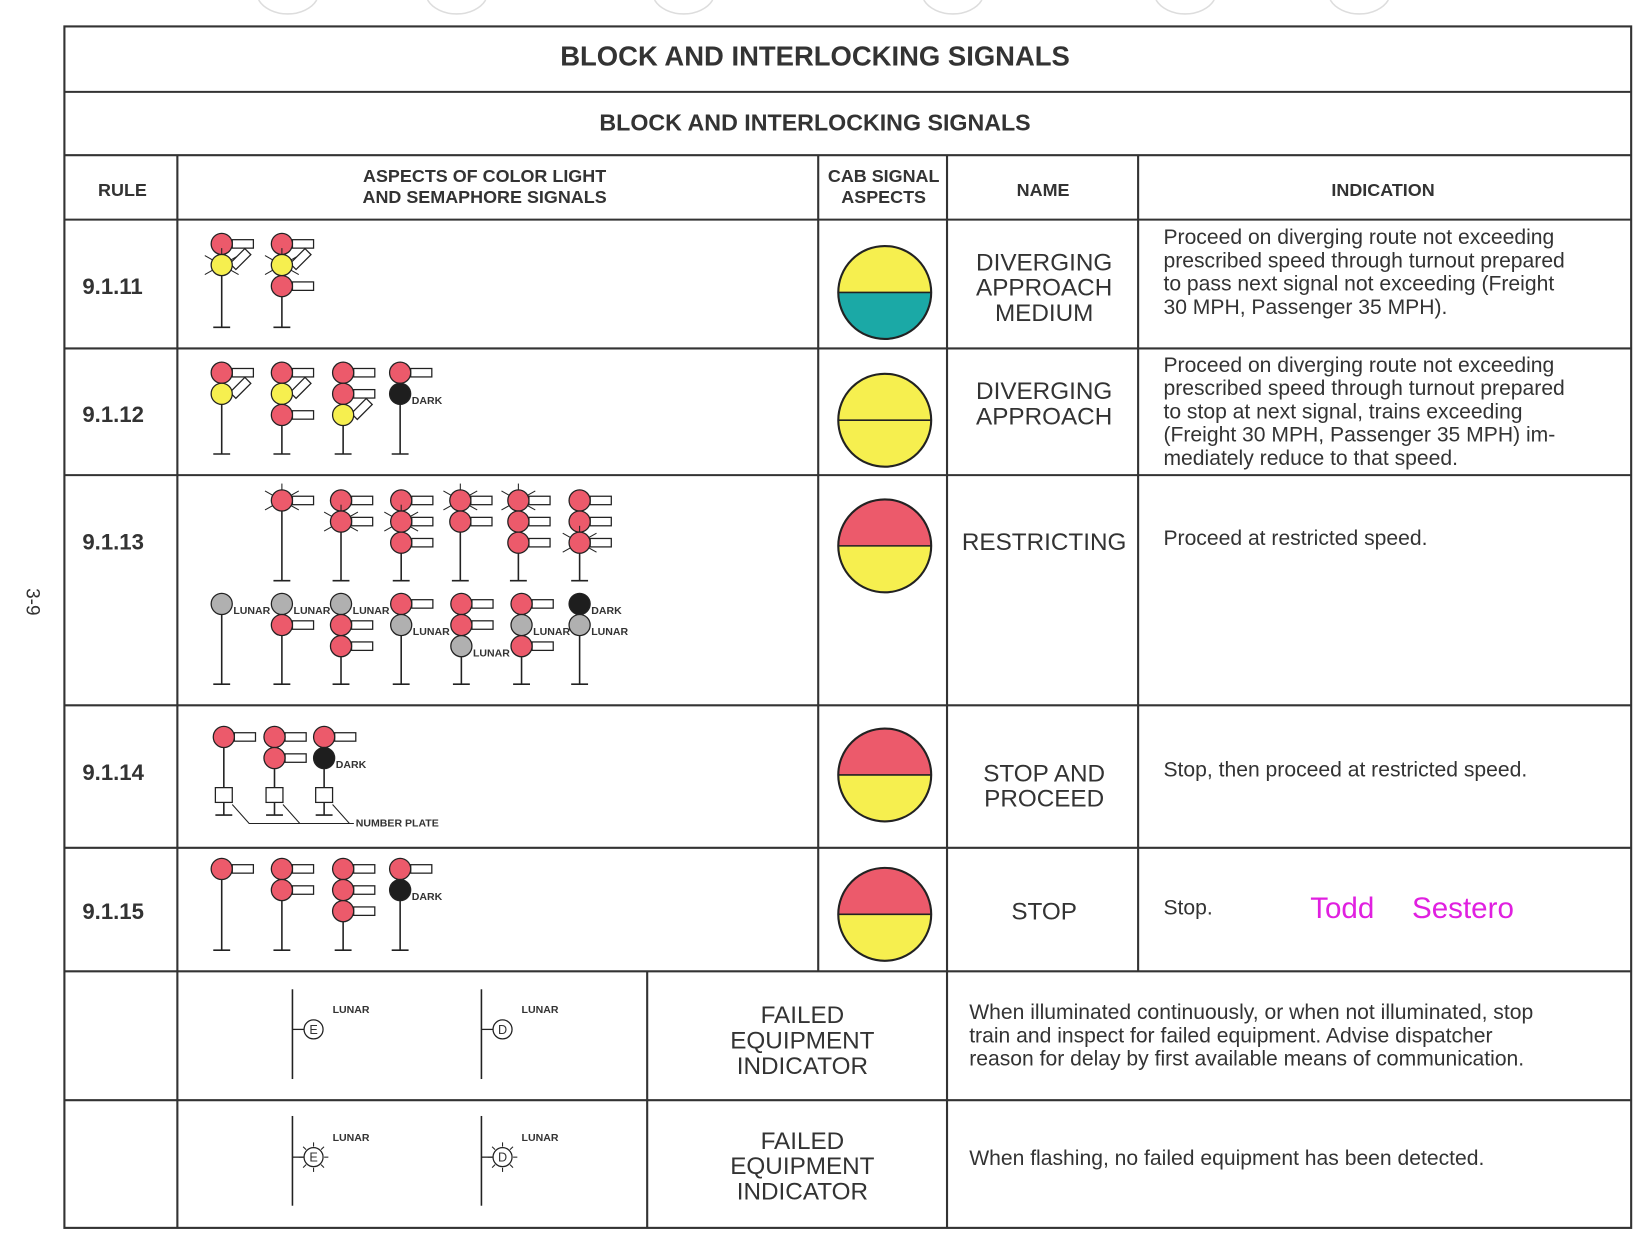 Image resolution: width=1647 pixels, height=1239 pixels. What do you see at coordinates (883, 197) in the screenshot?
I see `column-header: ASPECTS` at bounding box center [883, 197].